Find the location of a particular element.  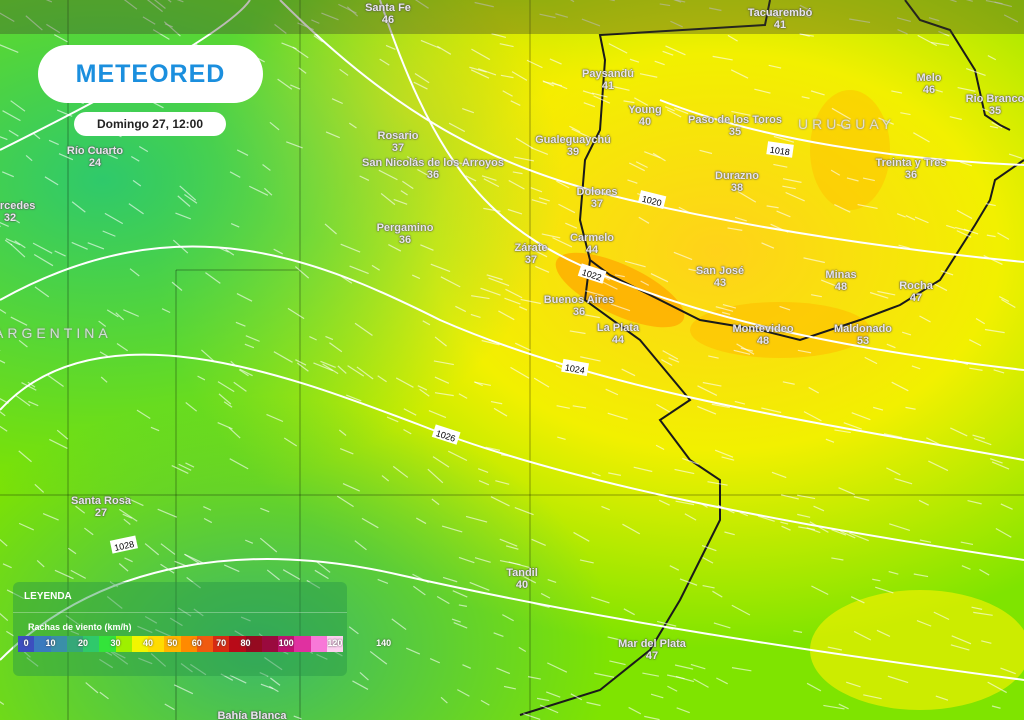

city-label: Maldonado 53 is located at coordinates (863, 335).